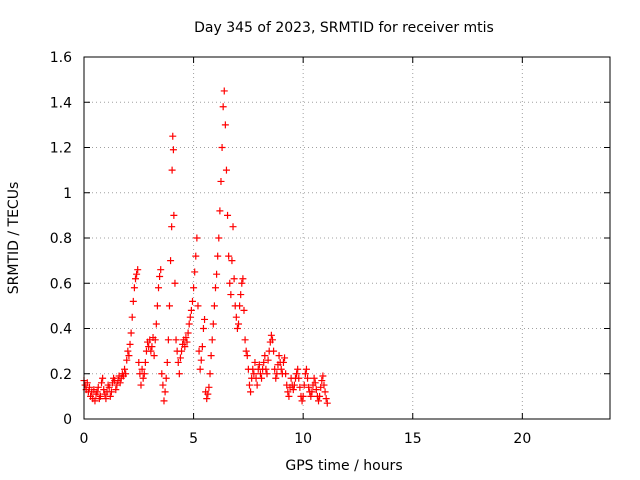  What do you see at coordinates (61, 284) in the screenshot?
I see `y-tick-label: 0.6` at bounding box center [61, 284].